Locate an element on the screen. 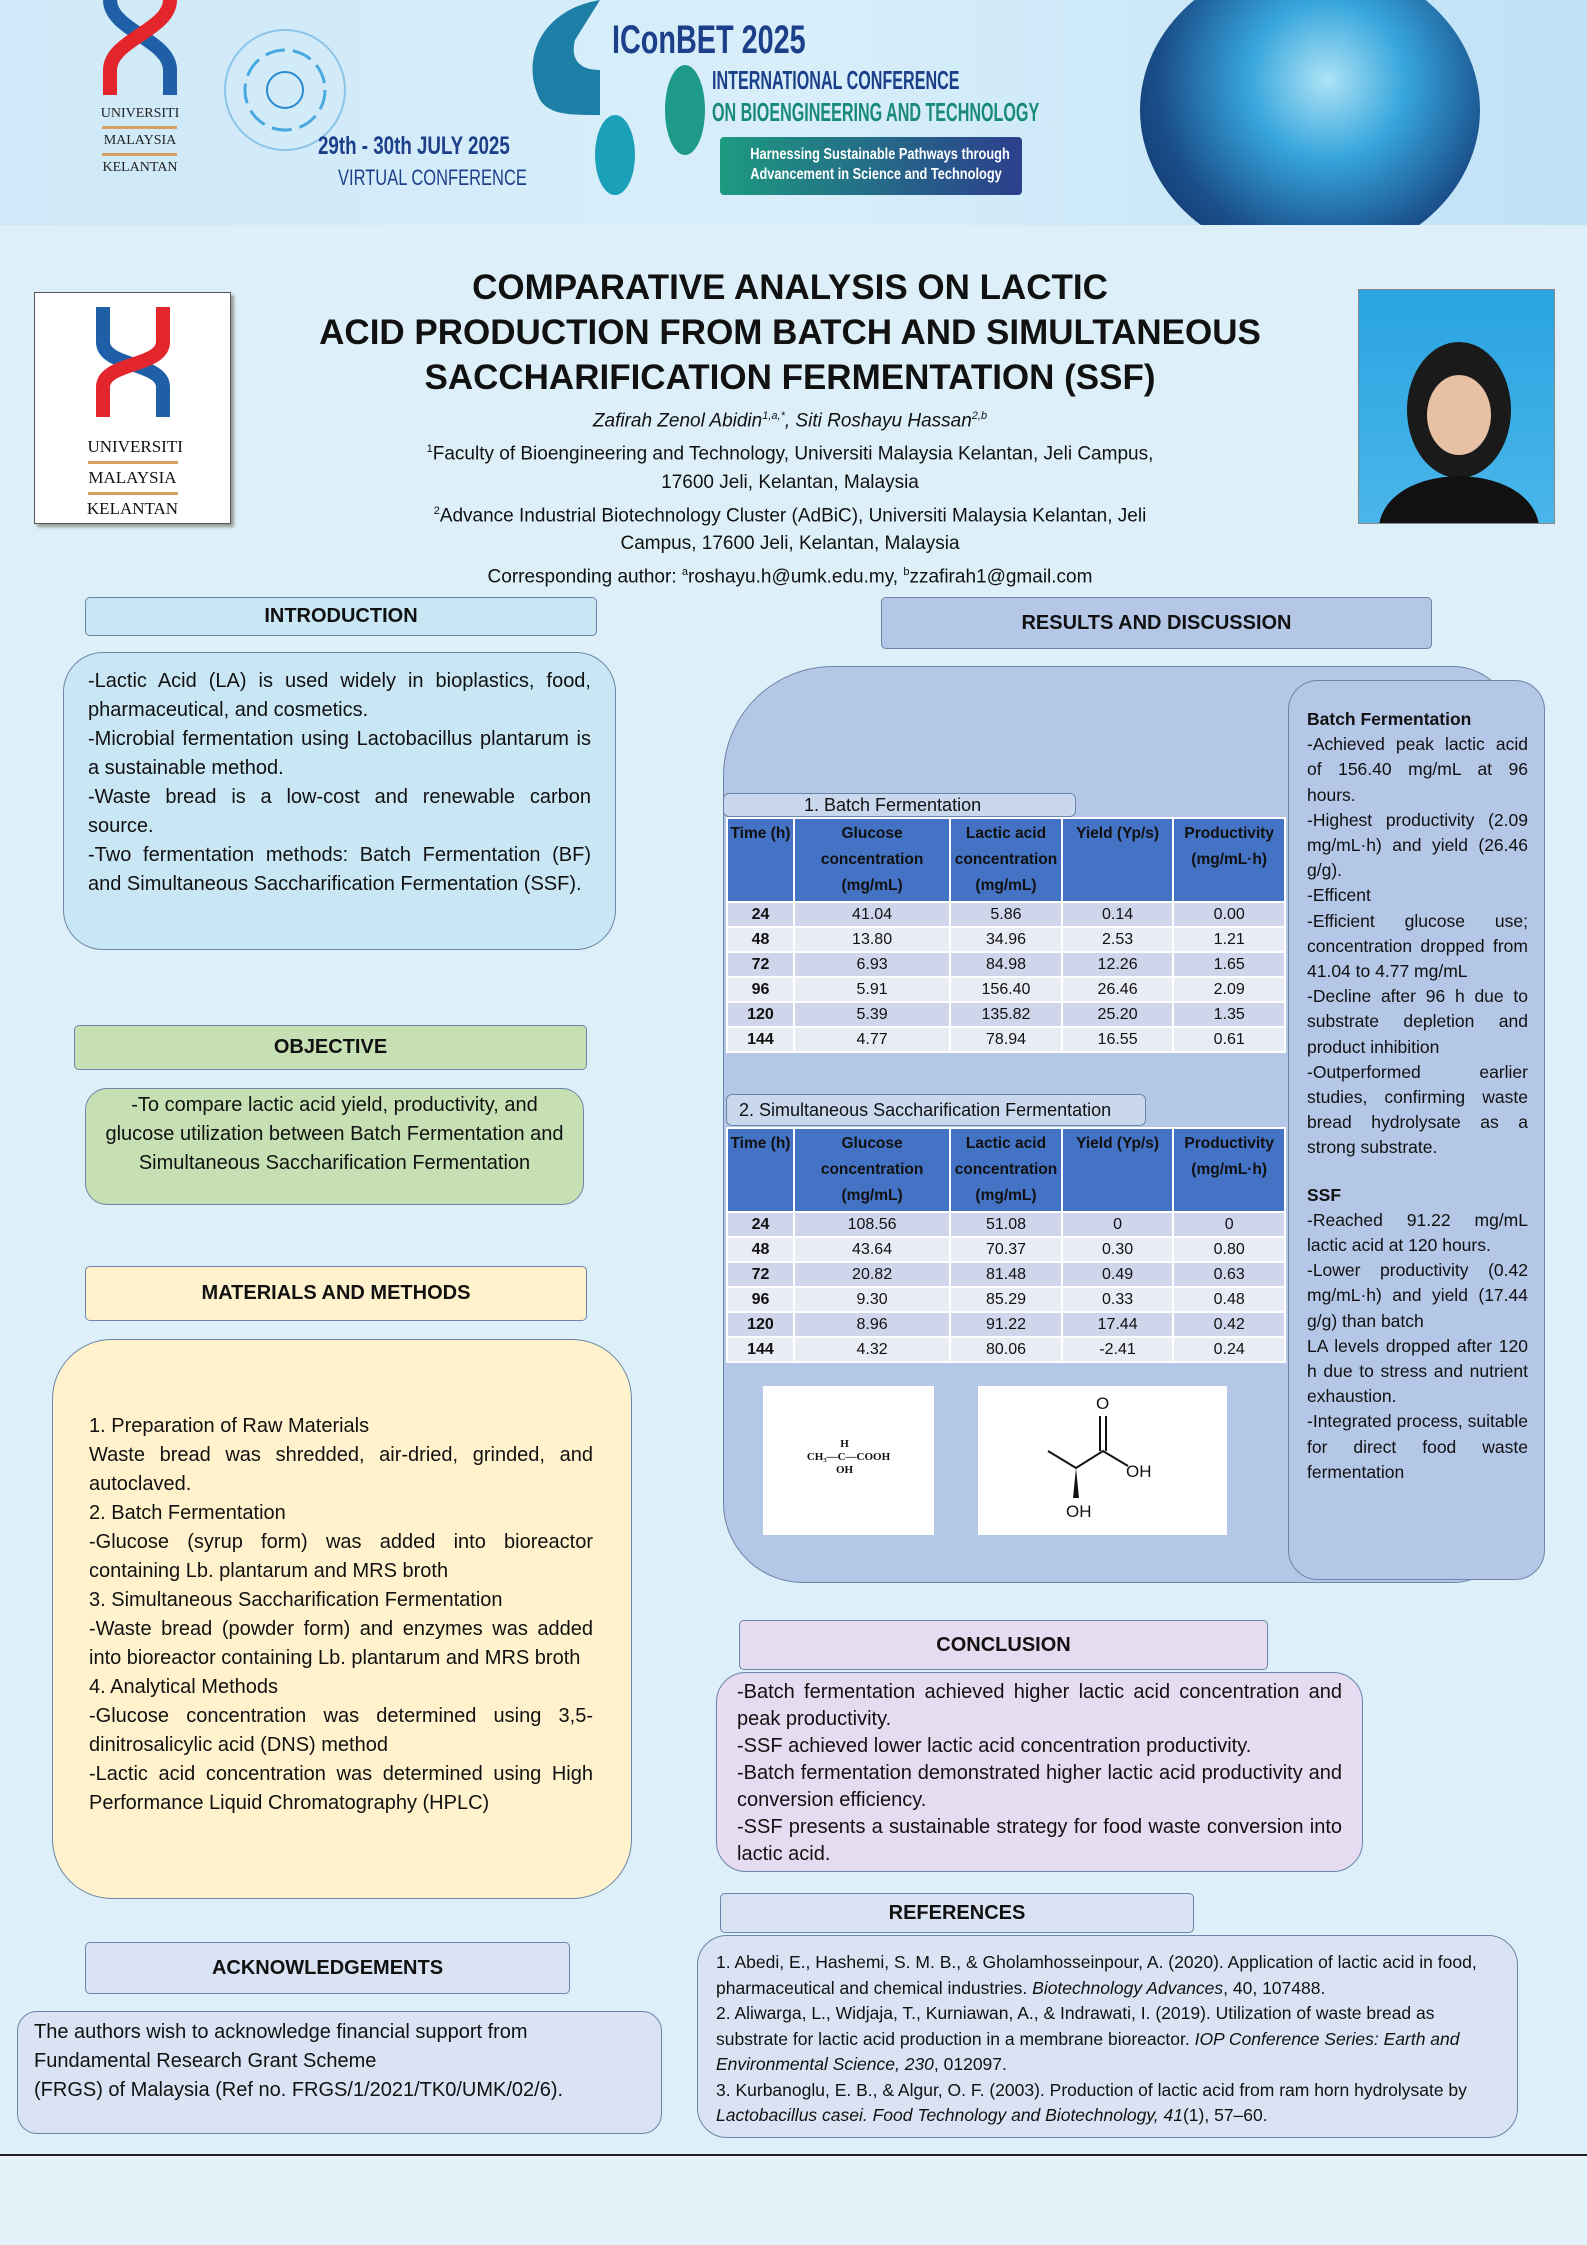  column-header: Productivity (mg/mL·h) is located at coordinates (1229, 860).